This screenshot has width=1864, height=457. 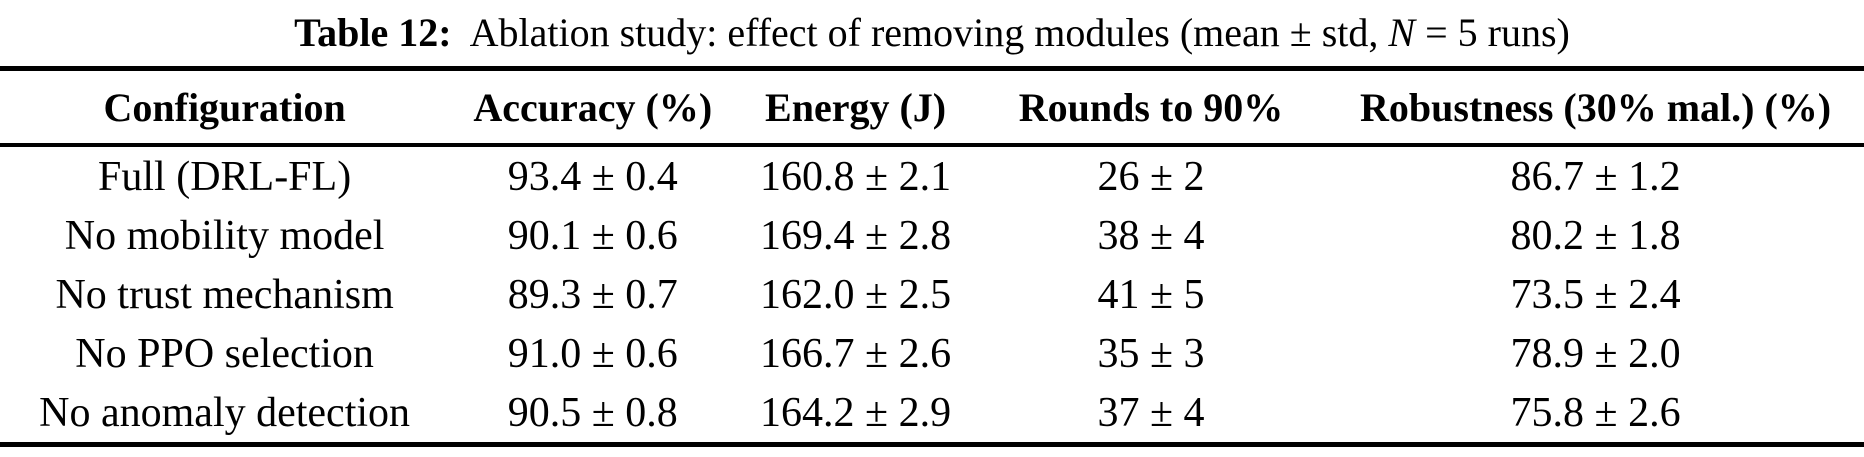 What do you see at coordinates (225, 176) in the screenshot?
I see `config-cell: Full (DRL-FL)` at bounding box center [225, 176].